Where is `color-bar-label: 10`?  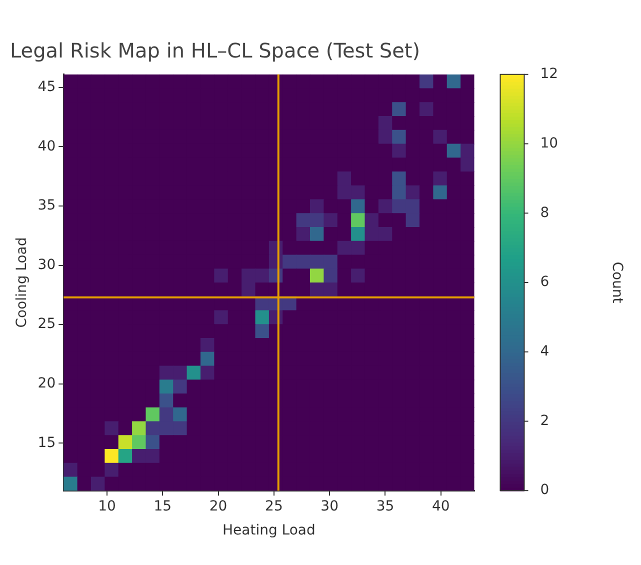
color-bar-label: 10 is located at coordinates (549, 143).